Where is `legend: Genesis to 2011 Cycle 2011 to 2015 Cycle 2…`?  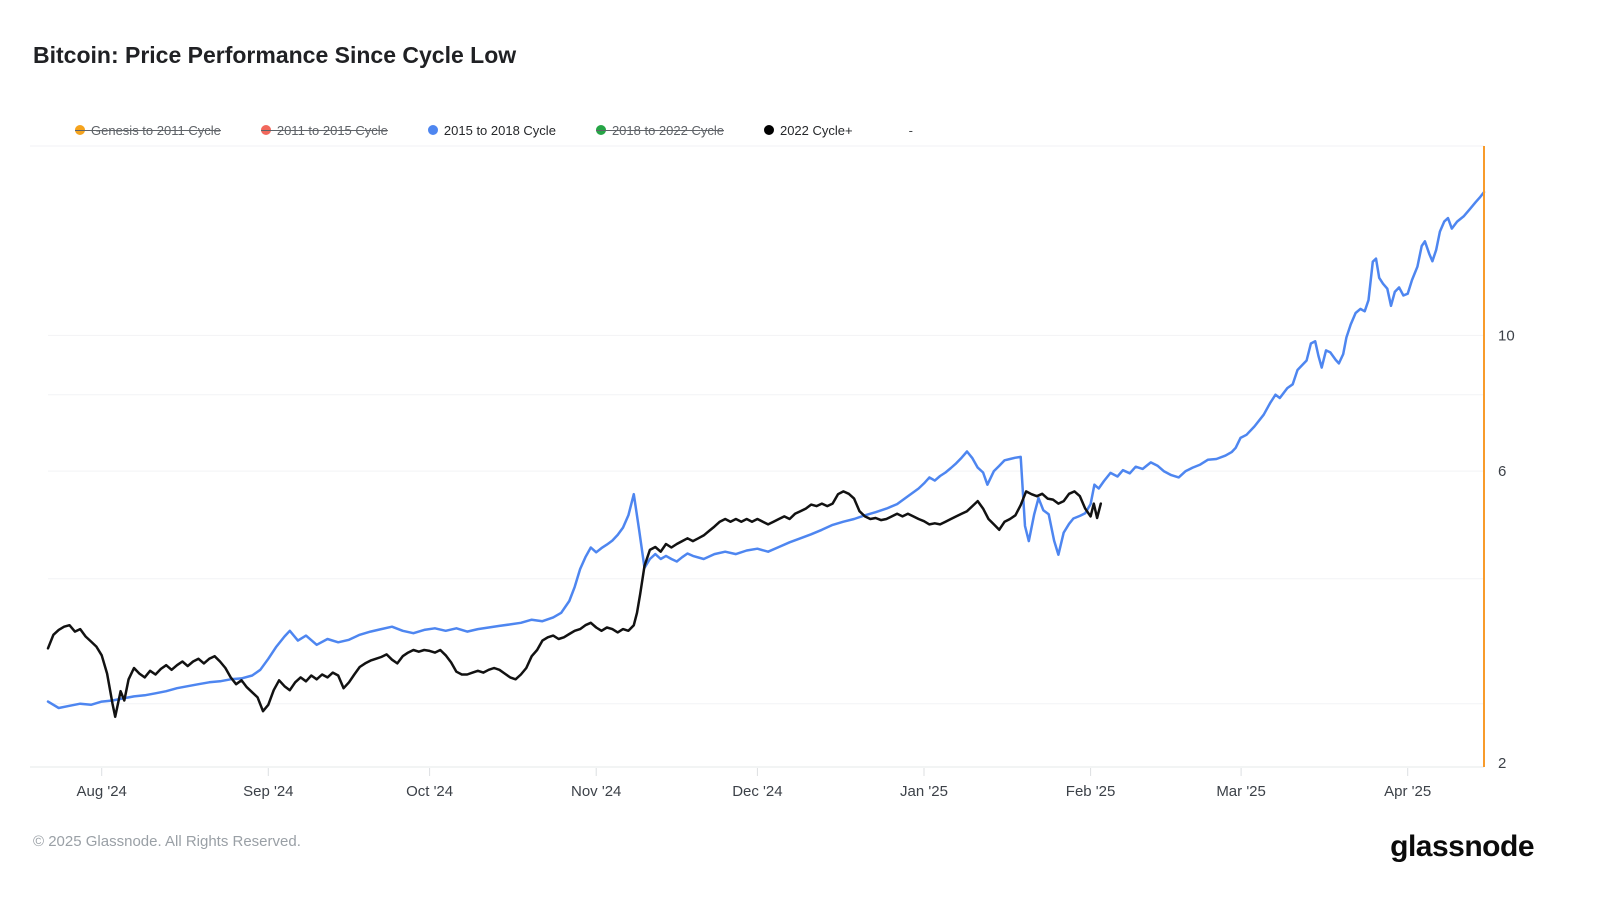
legend: Genesis to 2011 Cycle 2011 to 2015 Cycle 2… is located at coordinates (494, 130).